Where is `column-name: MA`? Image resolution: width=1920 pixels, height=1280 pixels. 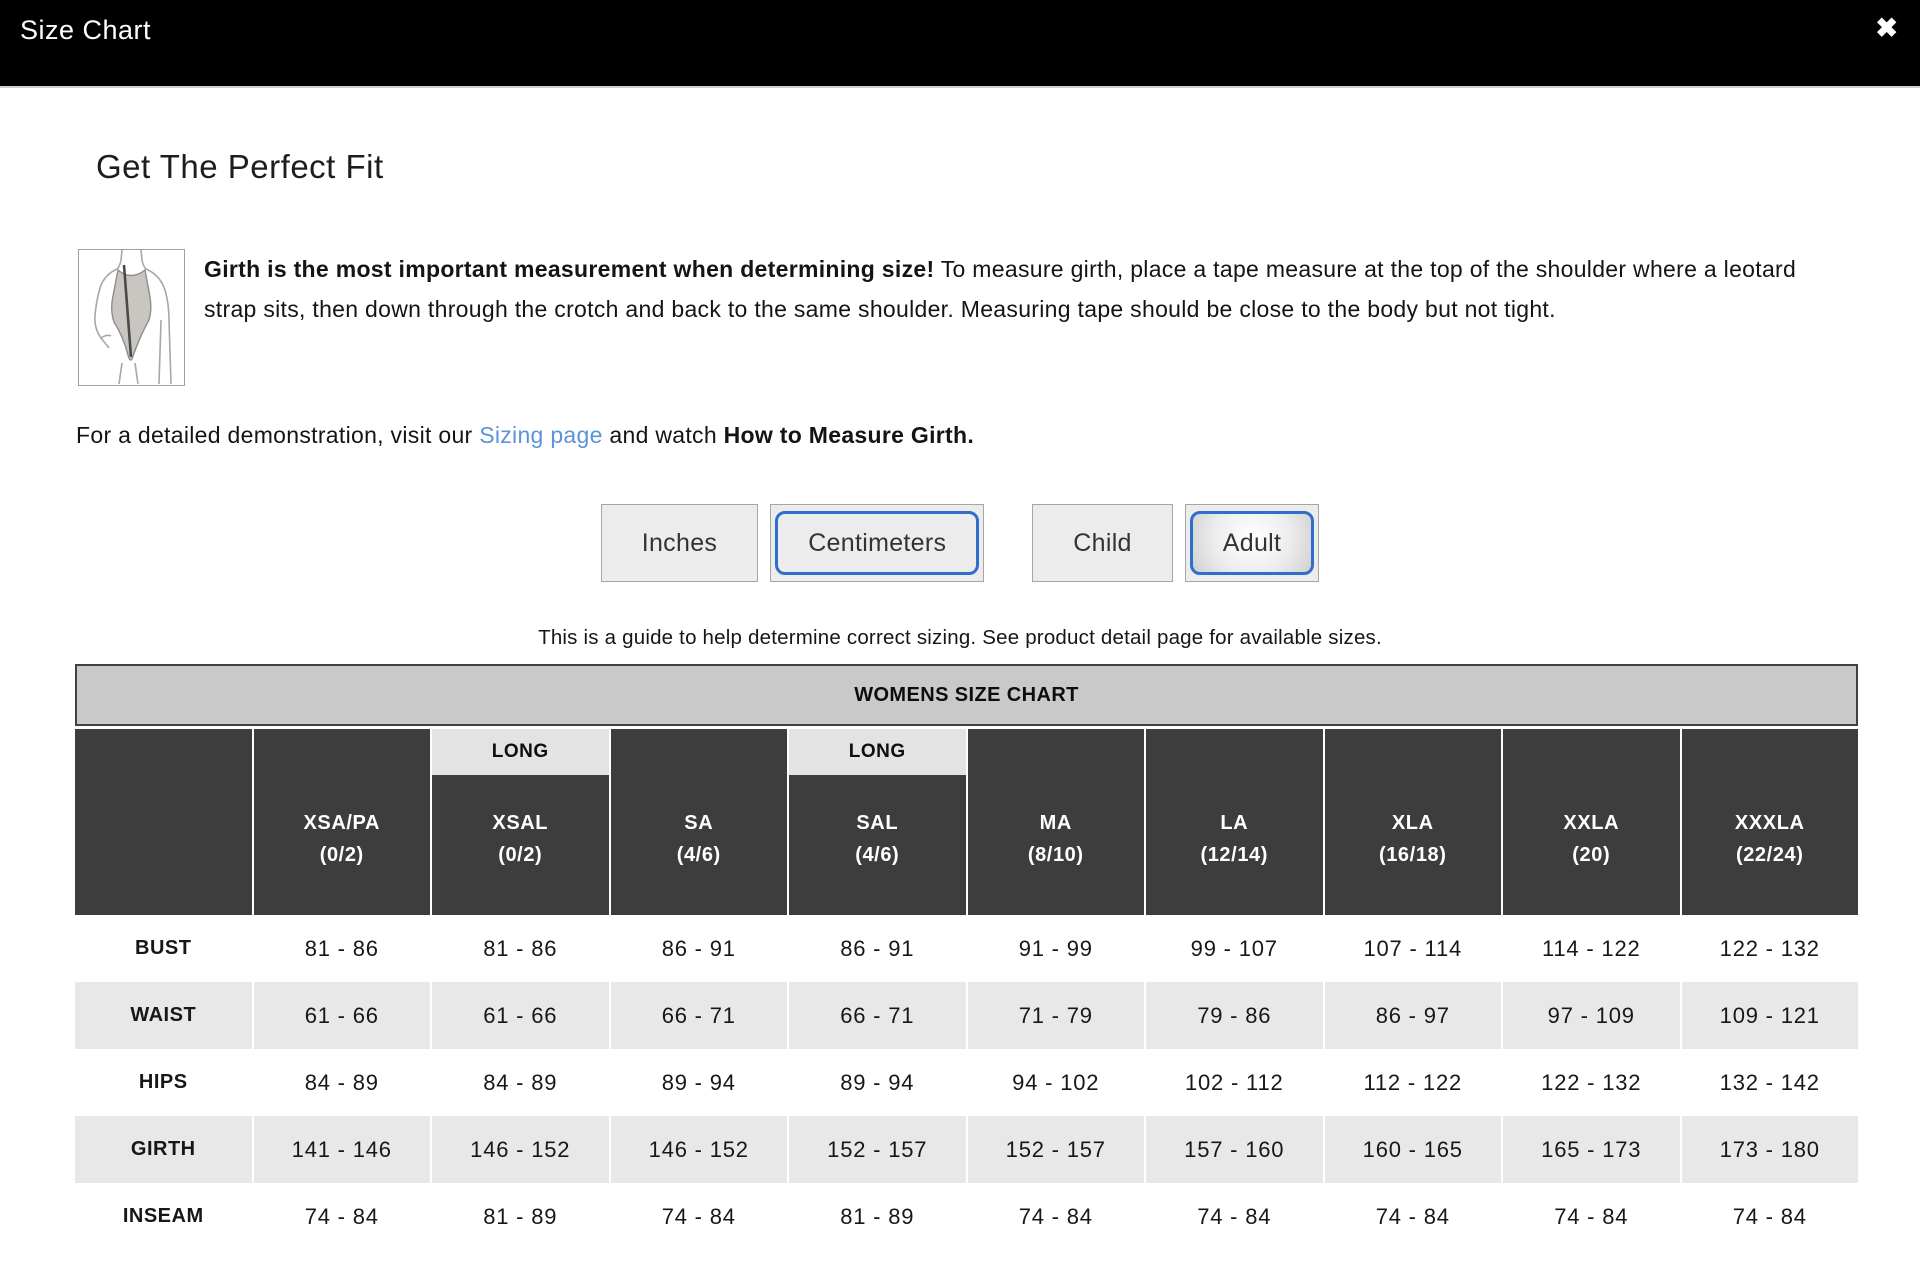 column-name: MA is located at coordinates (1055, 822).